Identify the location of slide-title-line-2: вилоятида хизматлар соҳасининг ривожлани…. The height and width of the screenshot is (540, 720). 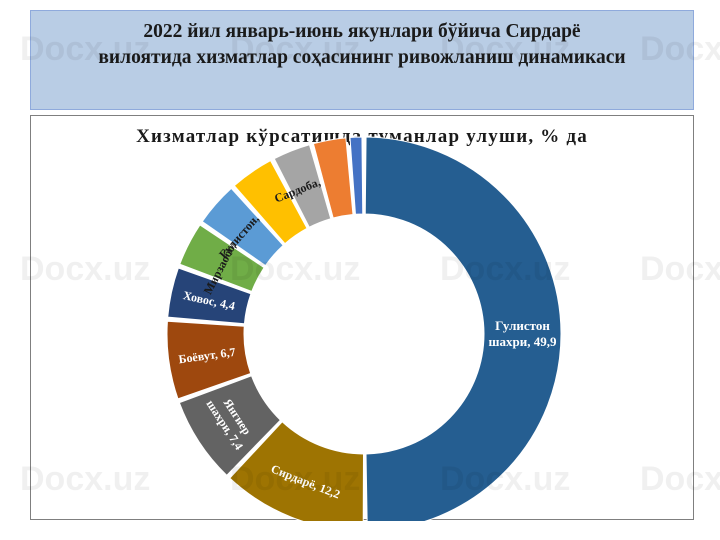
(362, 57).